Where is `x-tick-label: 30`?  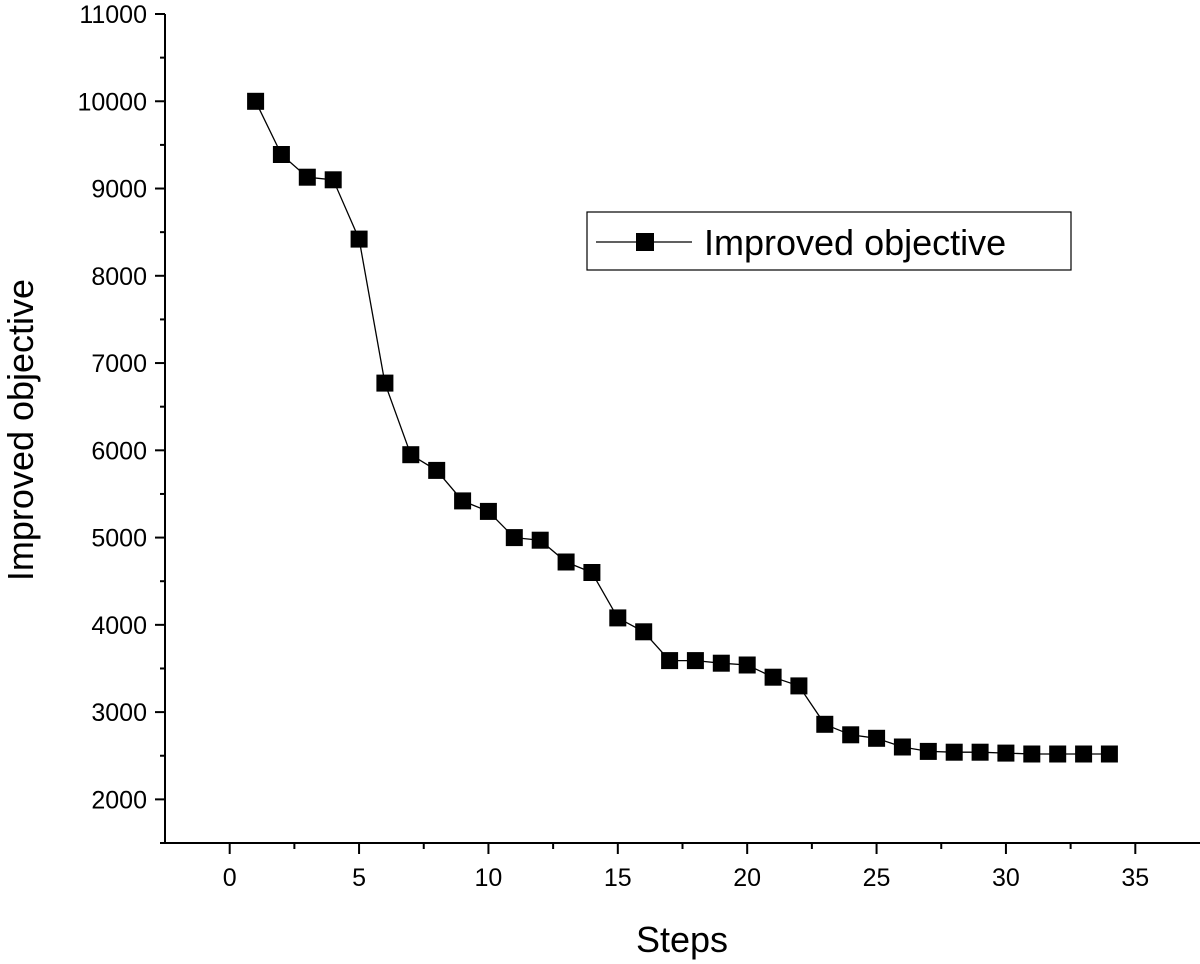 x-tick-label: 30 is located at coordinates (1006, 878).